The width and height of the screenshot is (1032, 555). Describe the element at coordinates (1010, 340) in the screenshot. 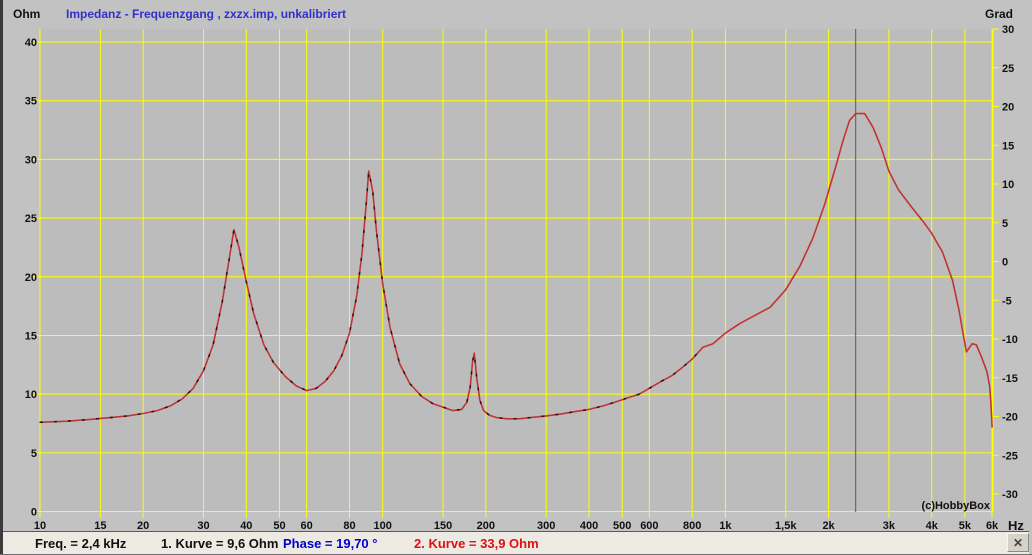

I see `right-tick-label--10: -10` at that location.